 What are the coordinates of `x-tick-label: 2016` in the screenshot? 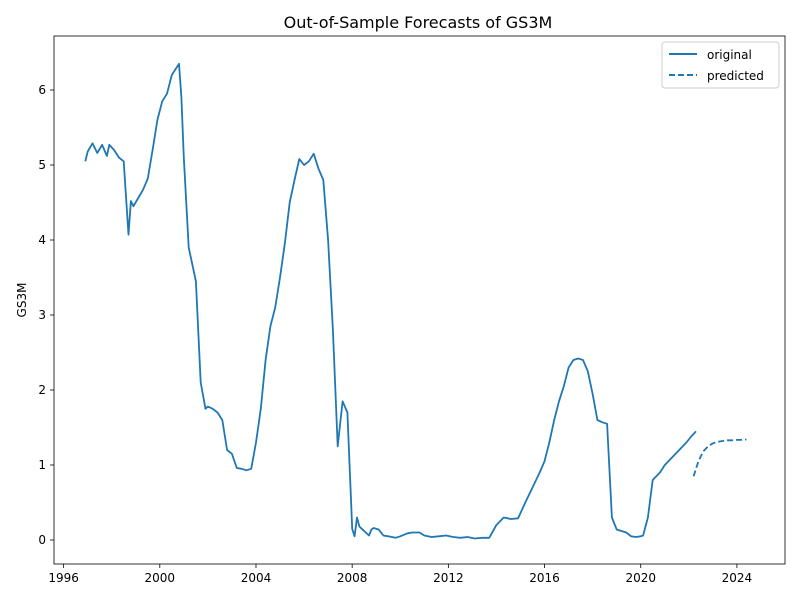 It's located at (544, 578).